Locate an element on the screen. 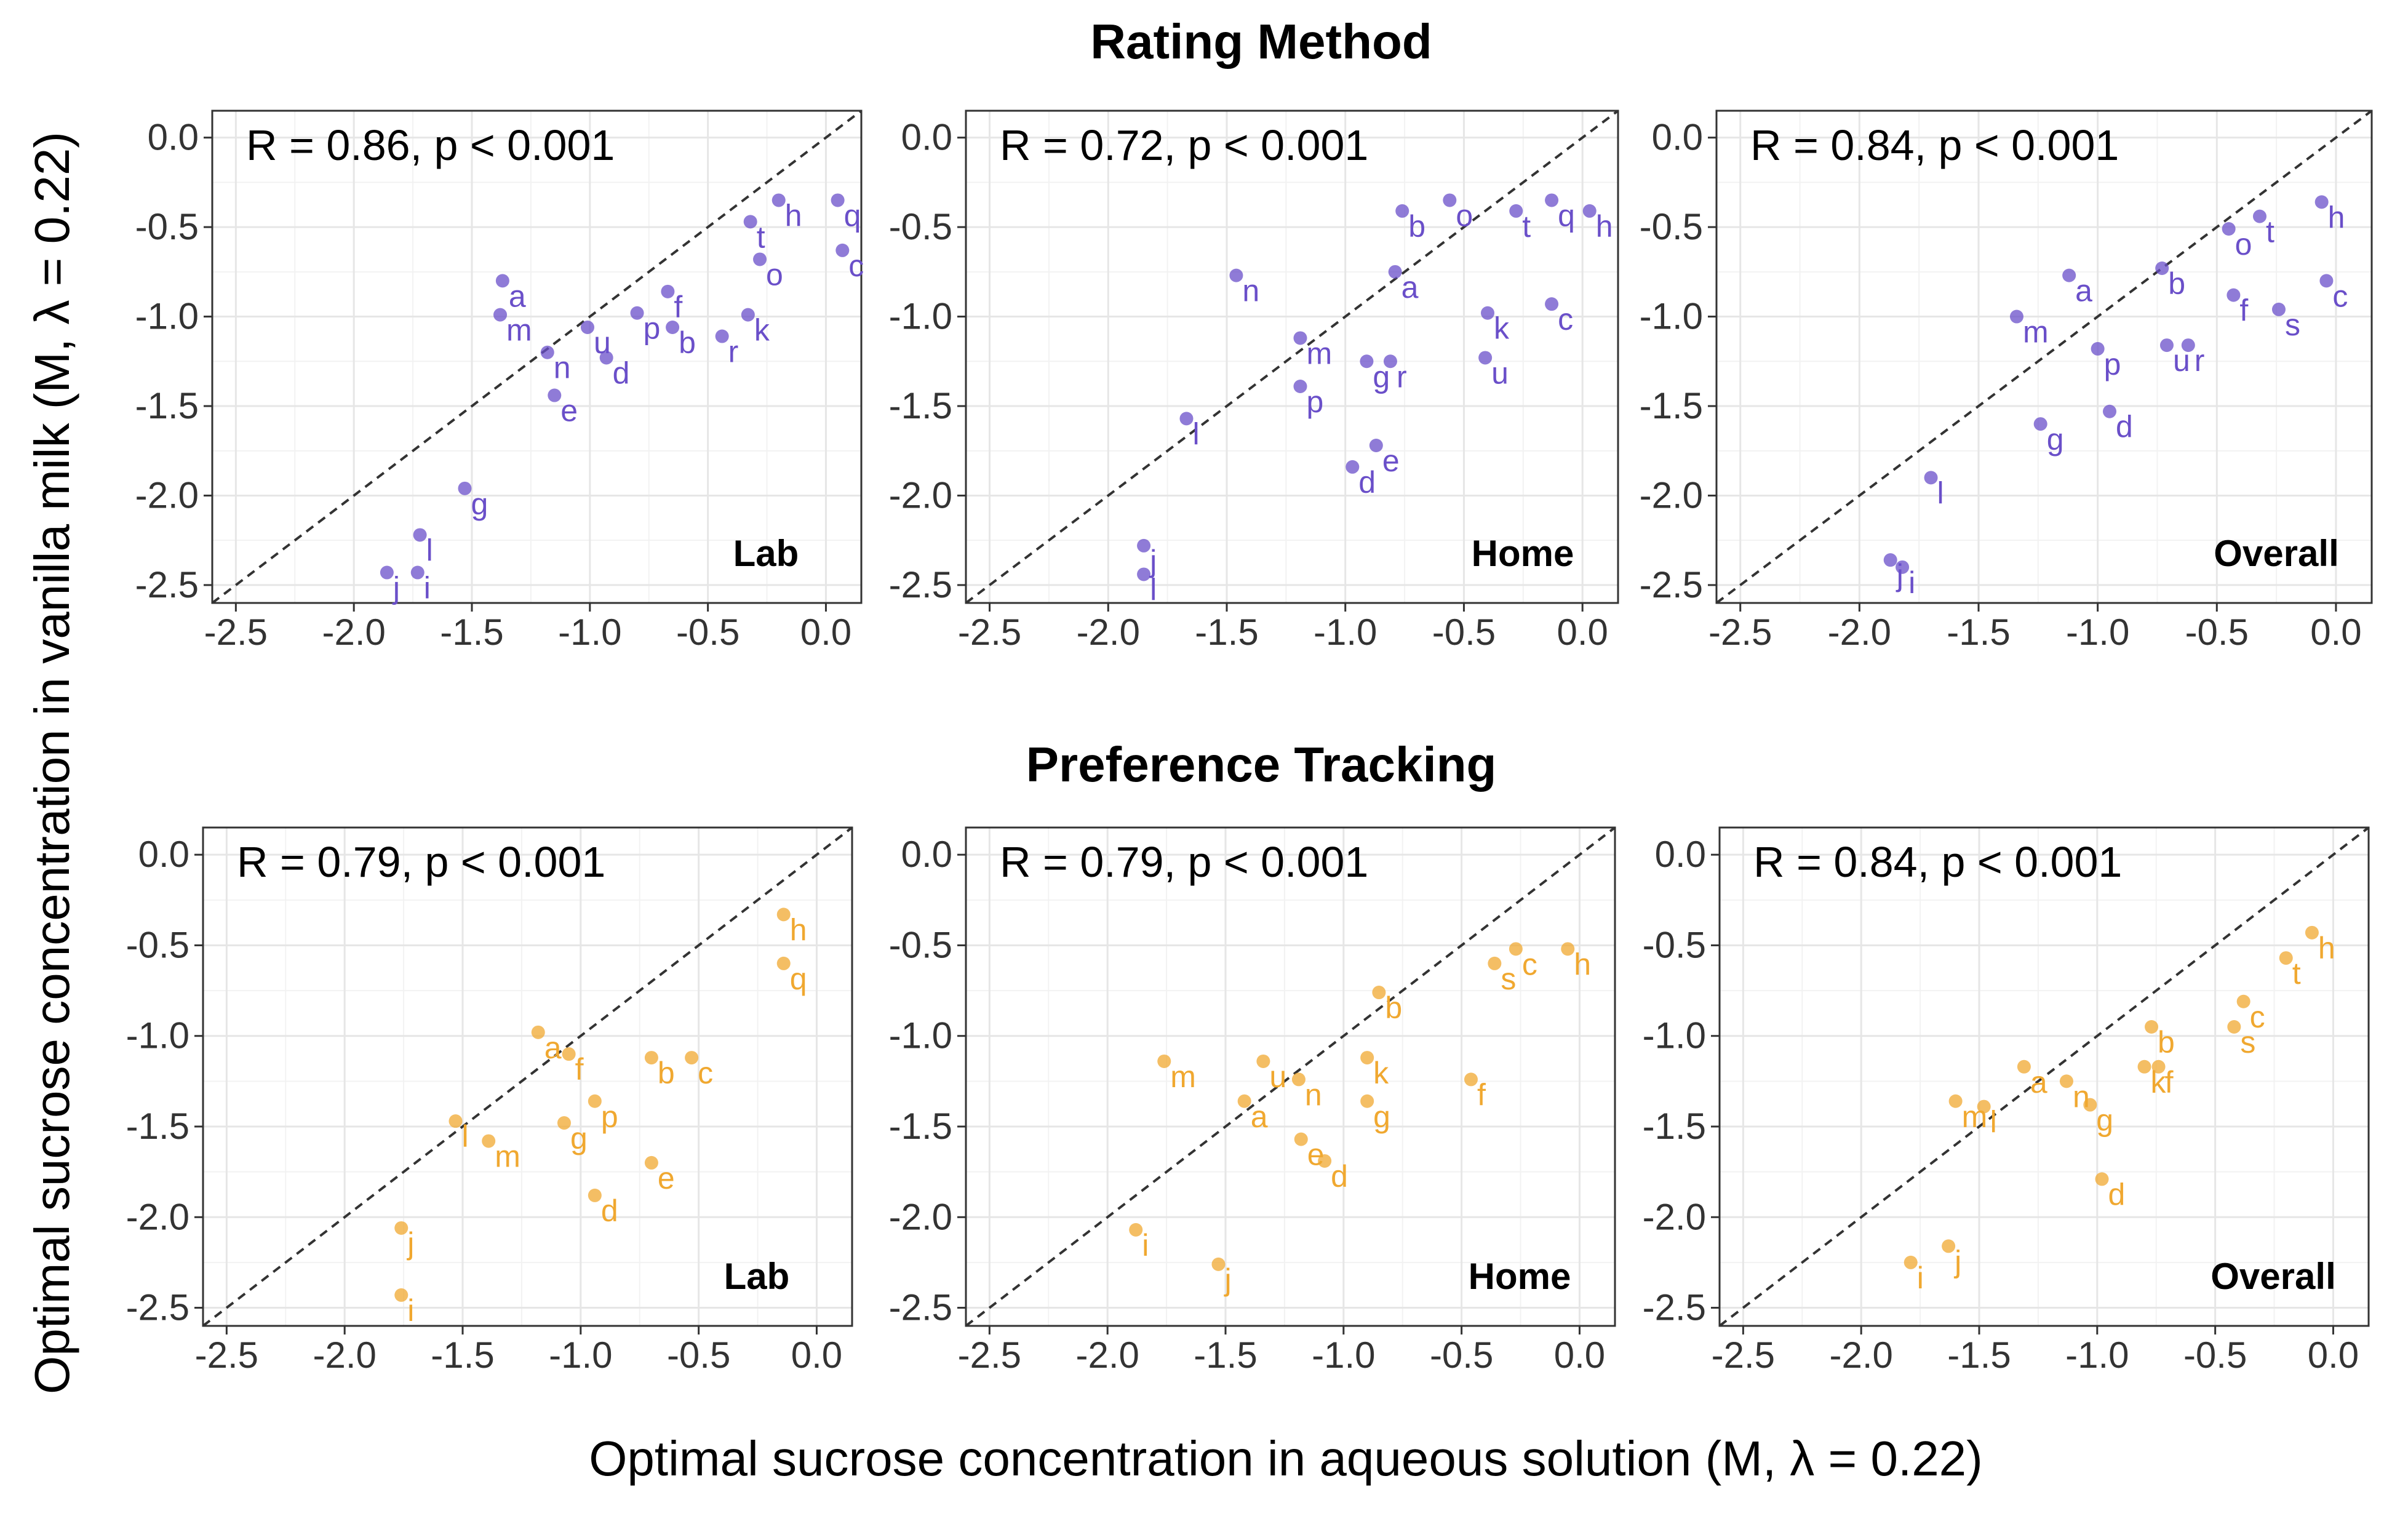 This screenshot has height=1516, width=2408. x-tick-label: -0.5 is located at coordinates (2215, 1355).